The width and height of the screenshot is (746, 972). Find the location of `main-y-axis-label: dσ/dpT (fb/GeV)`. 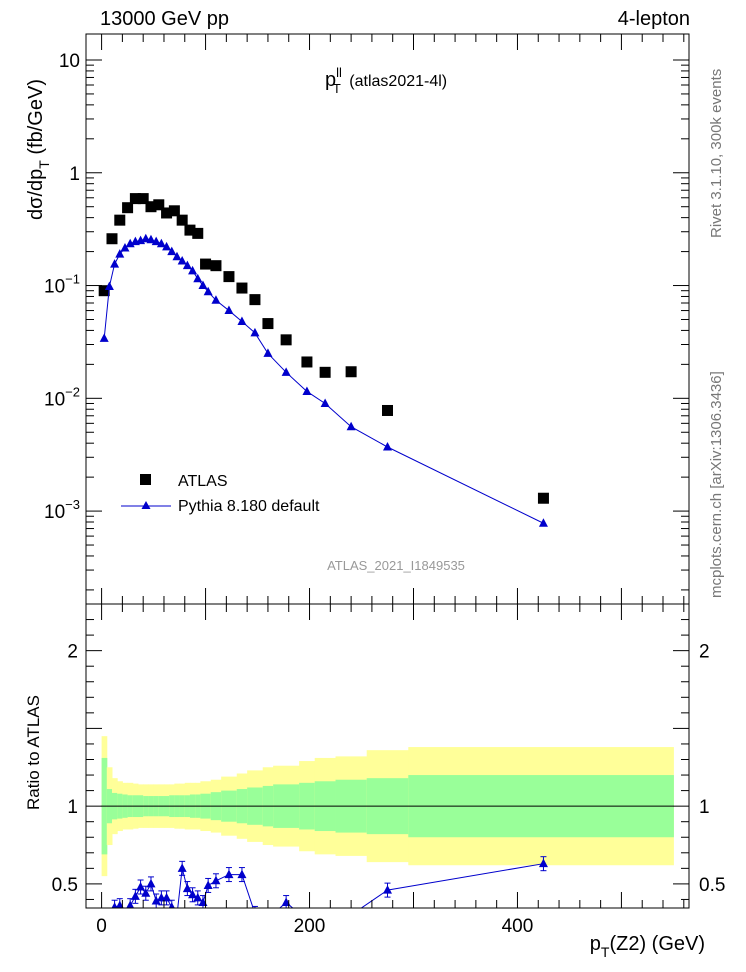

main-y-axis-label: dσ/dpT (fb/GeV) is located at coordinates (38, 149).